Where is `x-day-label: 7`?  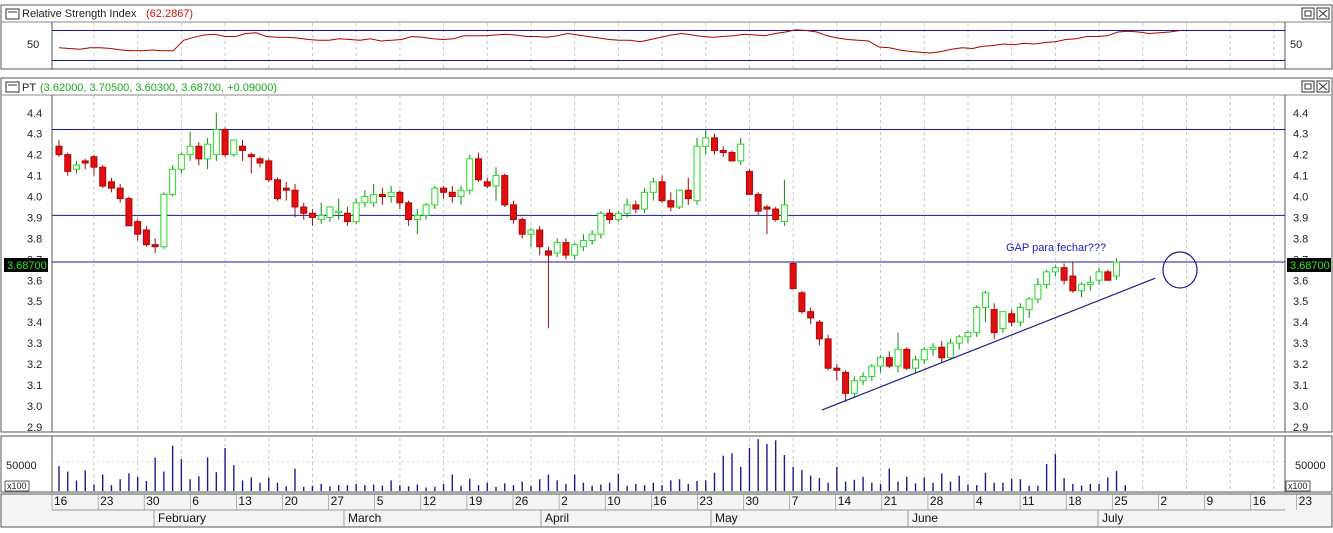 x-day-label: 7 is located at coordinates (795, 501).